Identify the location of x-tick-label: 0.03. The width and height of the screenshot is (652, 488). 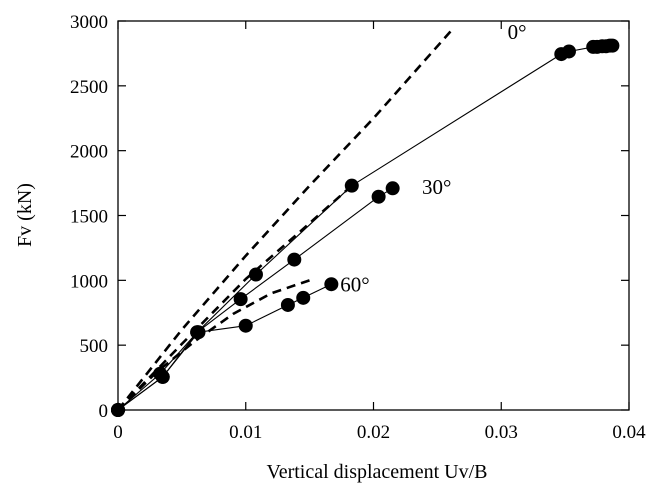
(501, 432).